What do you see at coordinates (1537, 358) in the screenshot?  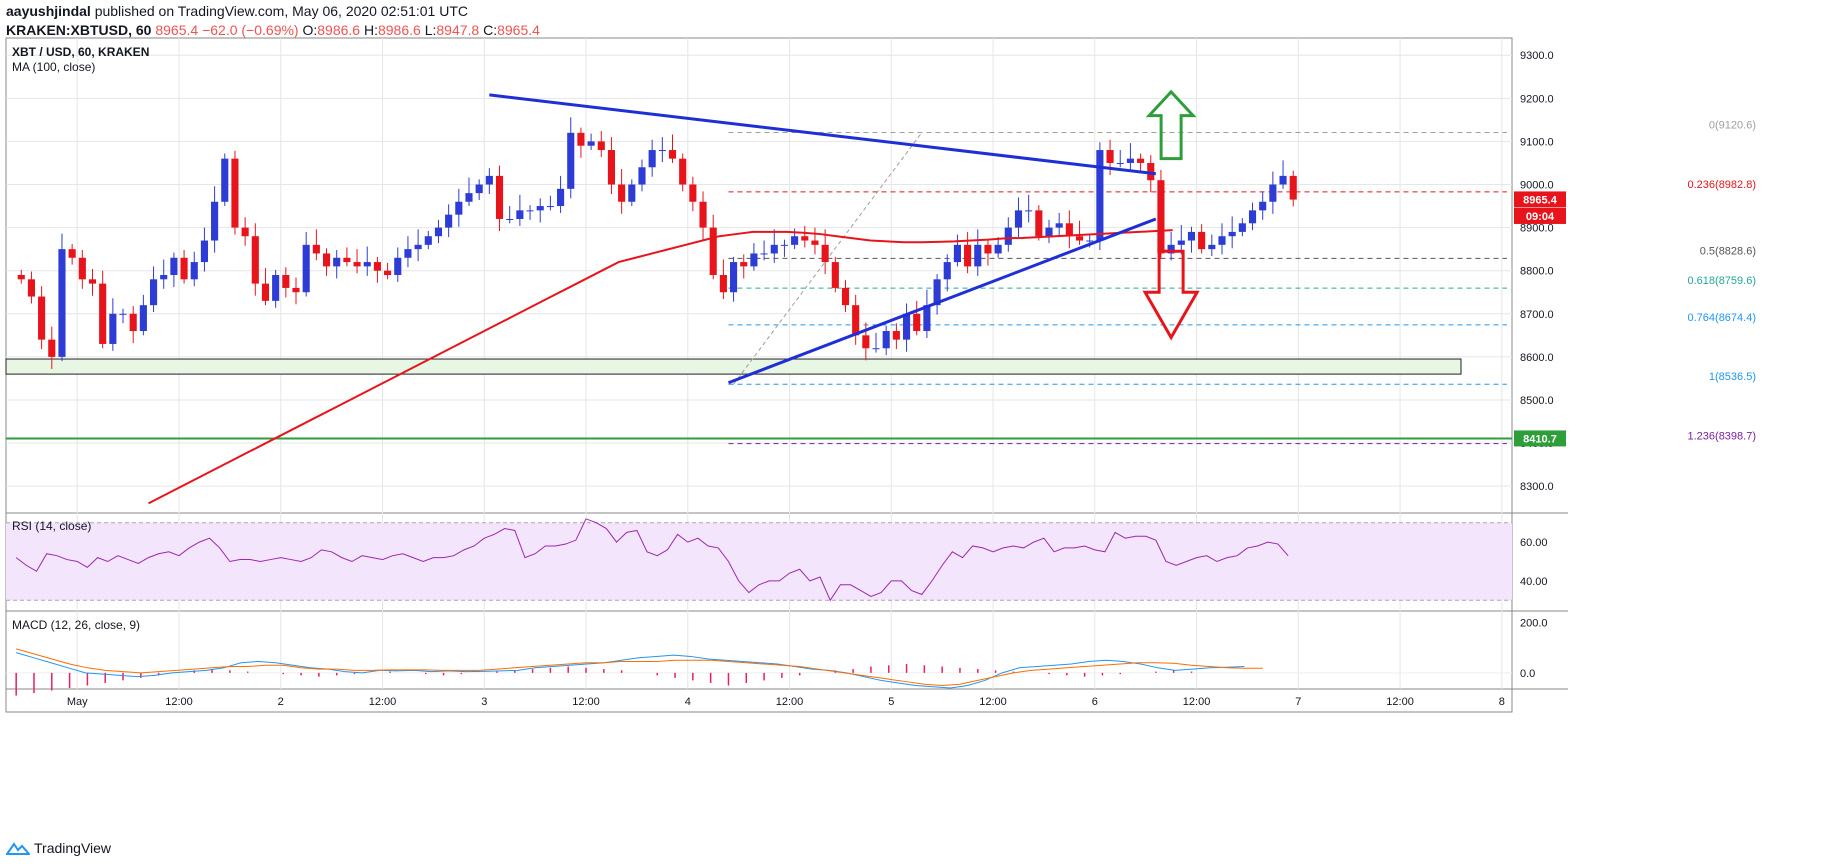 I see `y-tick-label: 8600.0` at bounding box center [1537, 358].